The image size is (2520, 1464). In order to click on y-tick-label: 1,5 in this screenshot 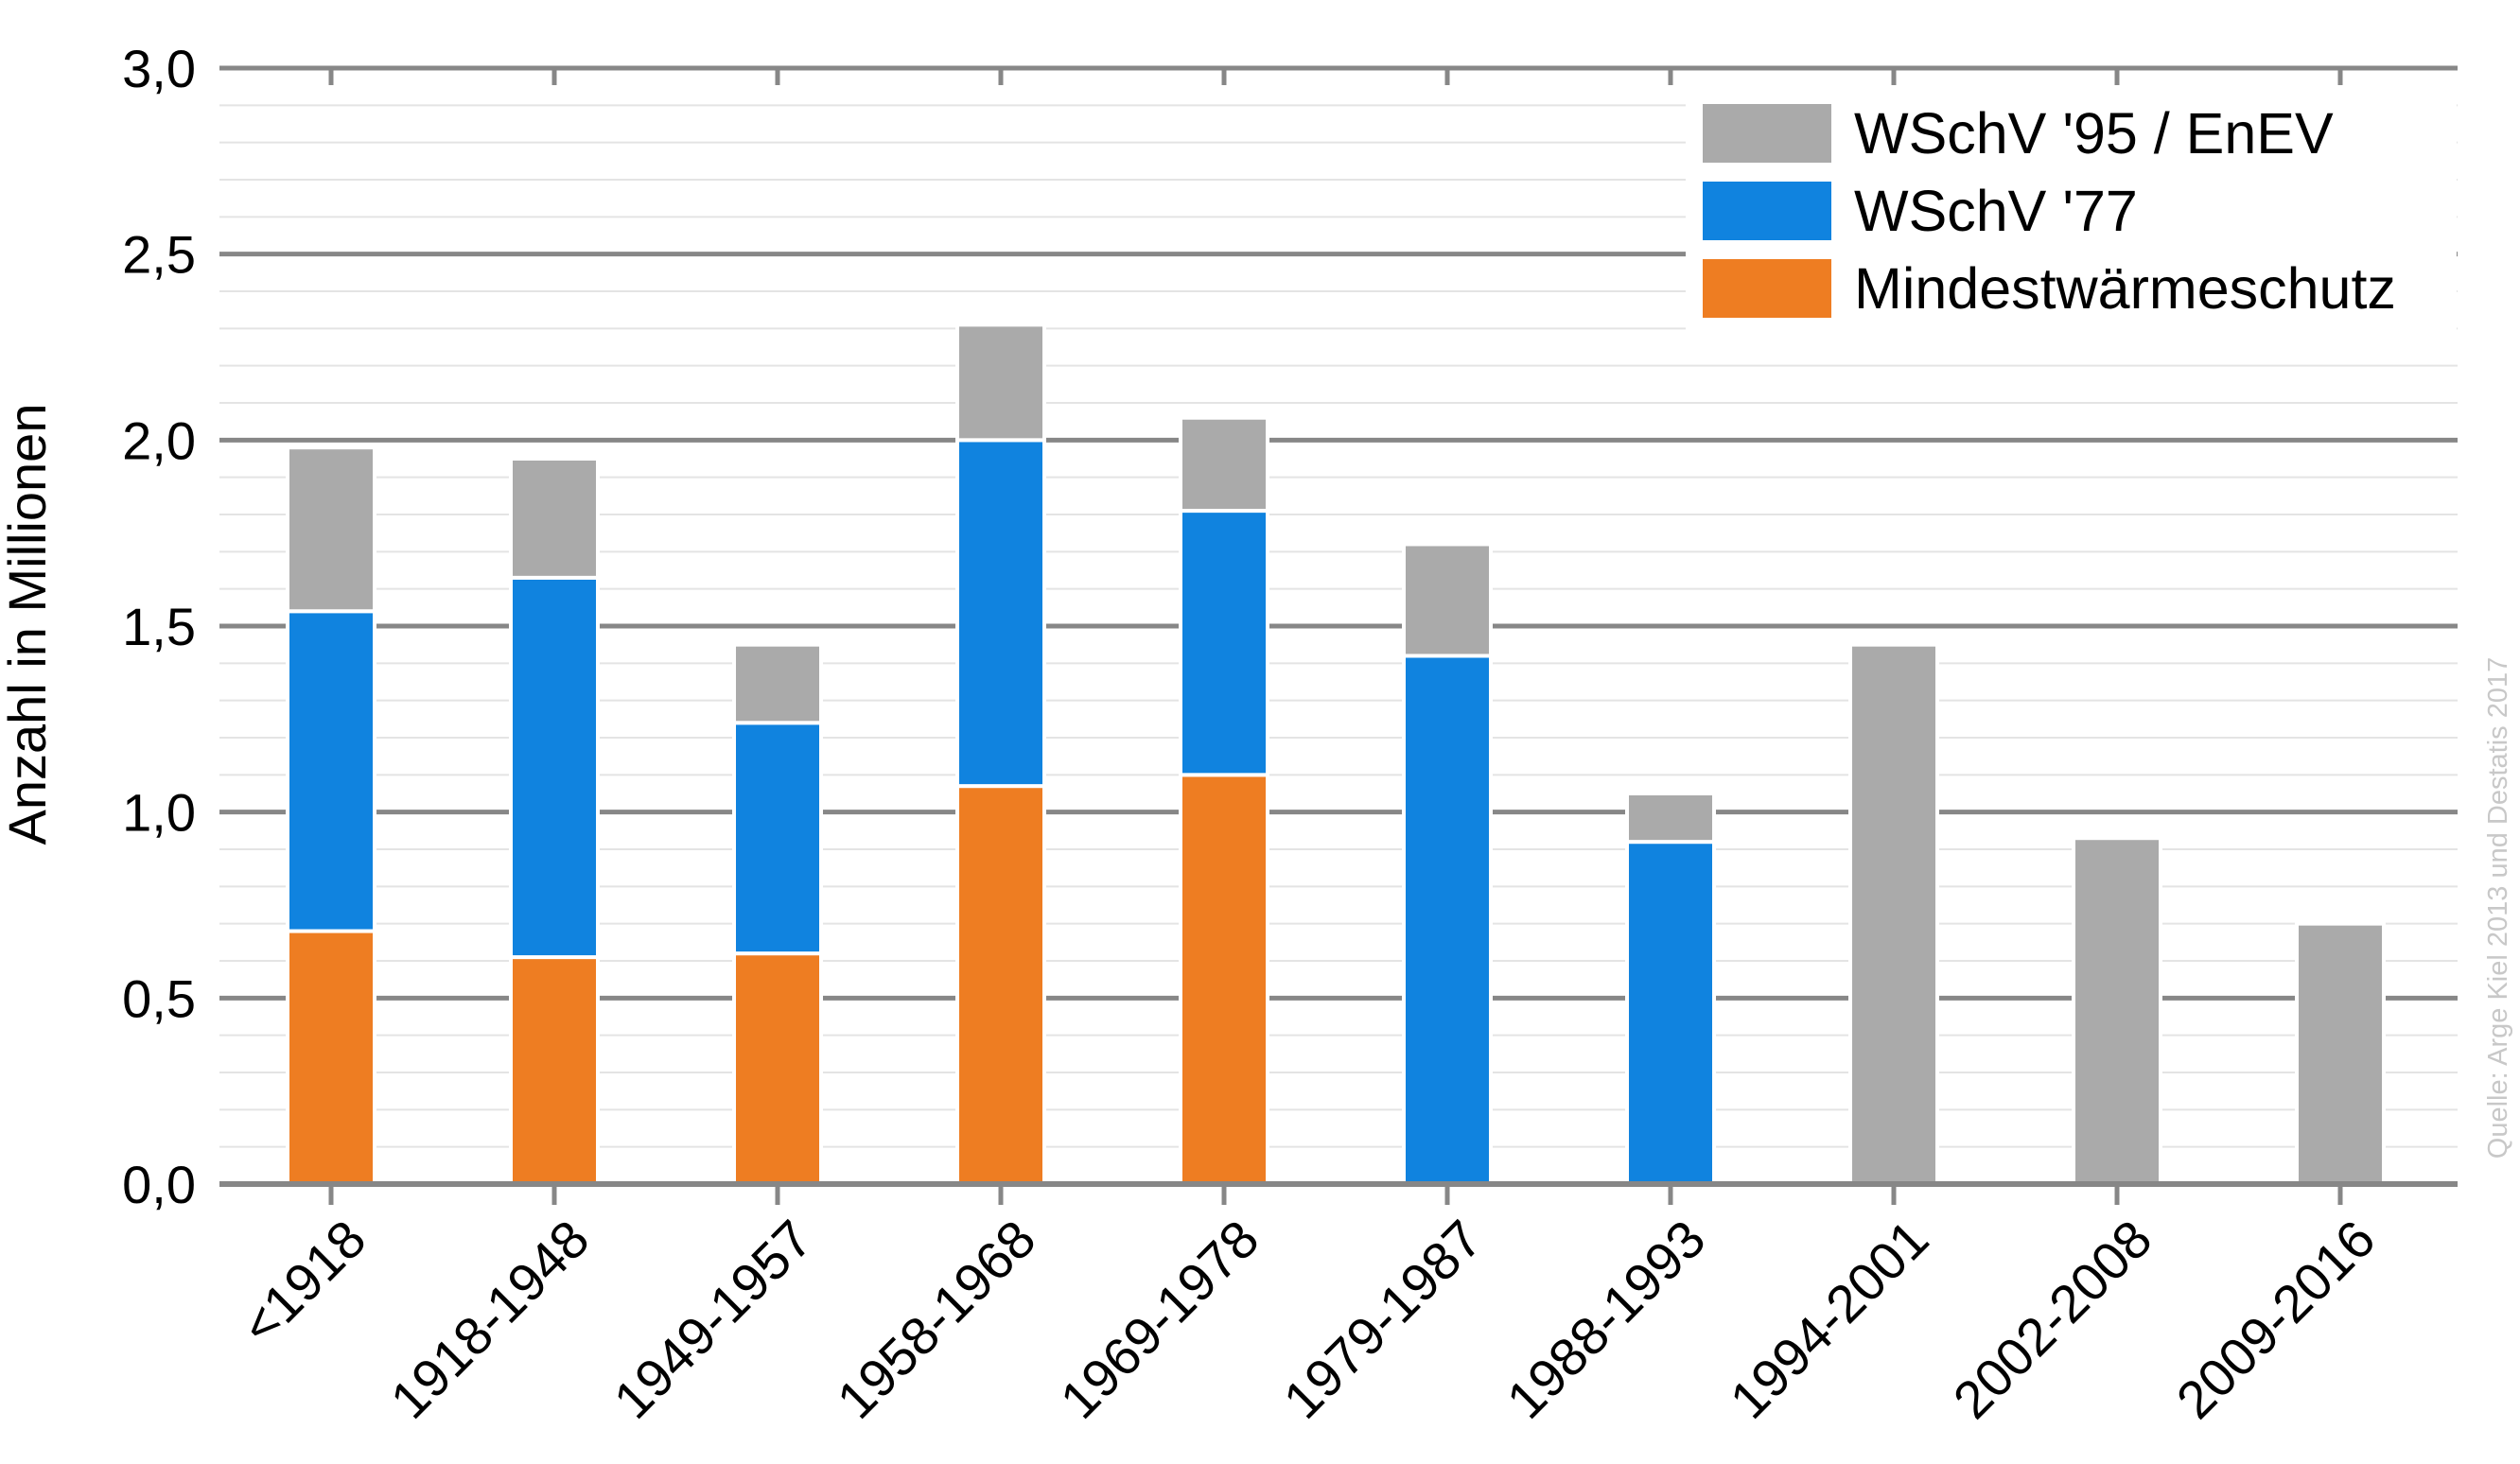, I will do `click(159, 626)`.